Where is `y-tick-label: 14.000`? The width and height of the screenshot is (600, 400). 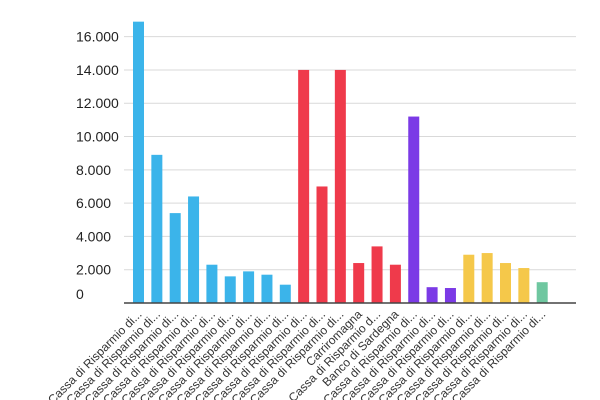
y-tick-label: 14.000 is located at coordinates (97, 70).